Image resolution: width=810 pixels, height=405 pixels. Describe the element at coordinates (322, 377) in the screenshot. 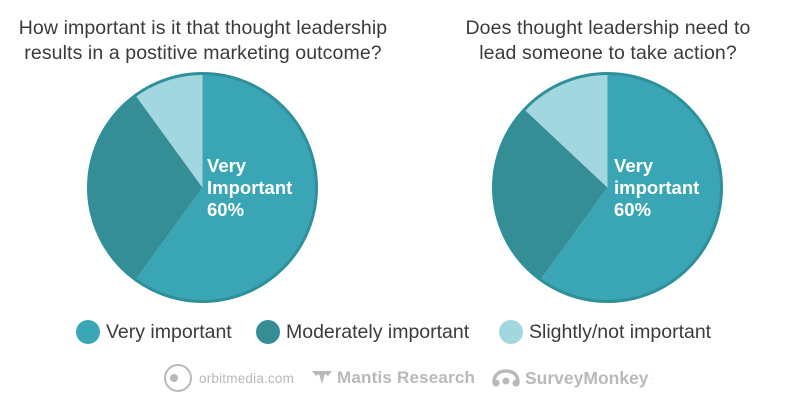

I see `mantis-logo-icon` at that location.